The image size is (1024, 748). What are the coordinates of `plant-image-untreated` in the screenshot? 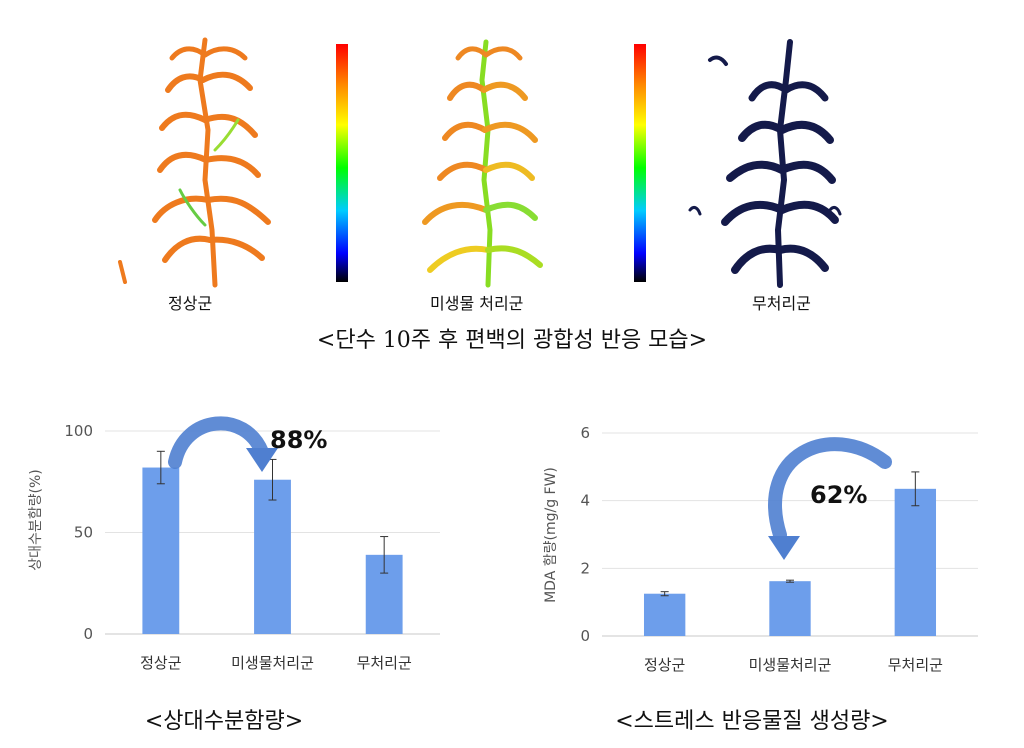 It's located at (765, 163).